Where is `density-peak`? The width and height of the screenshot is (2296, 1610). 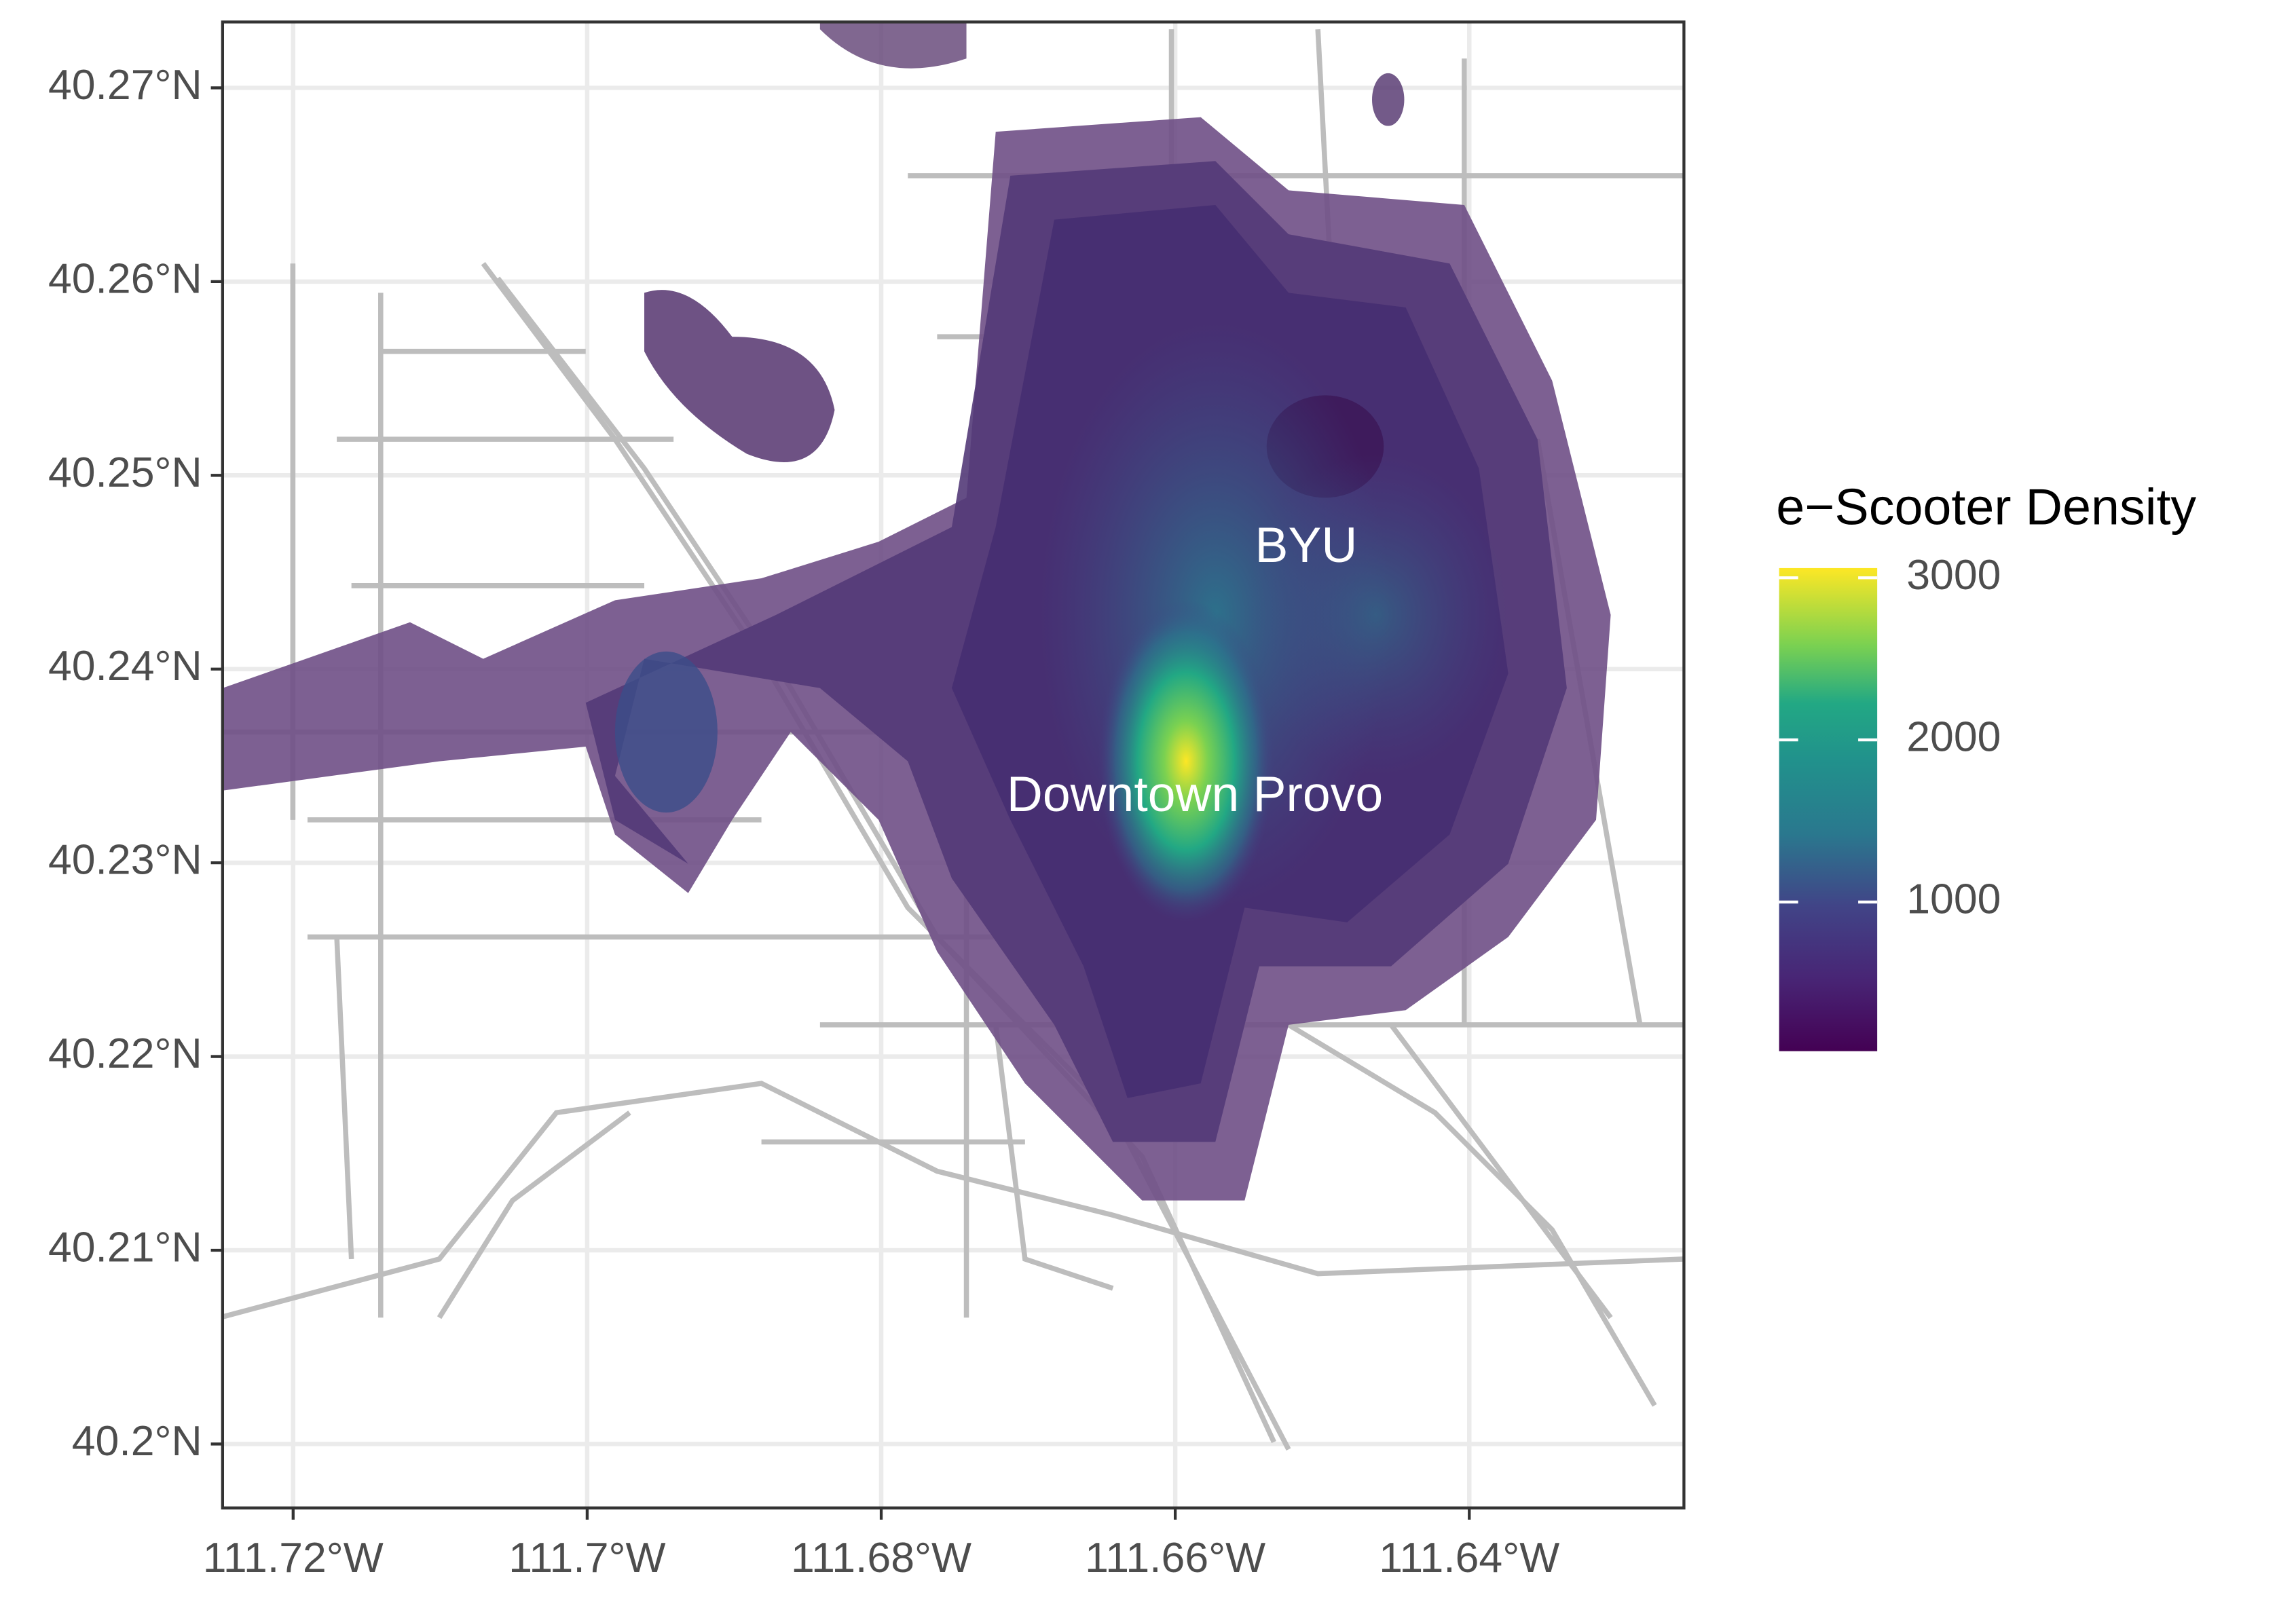
density-peak is located at coordinates (1186, 761).